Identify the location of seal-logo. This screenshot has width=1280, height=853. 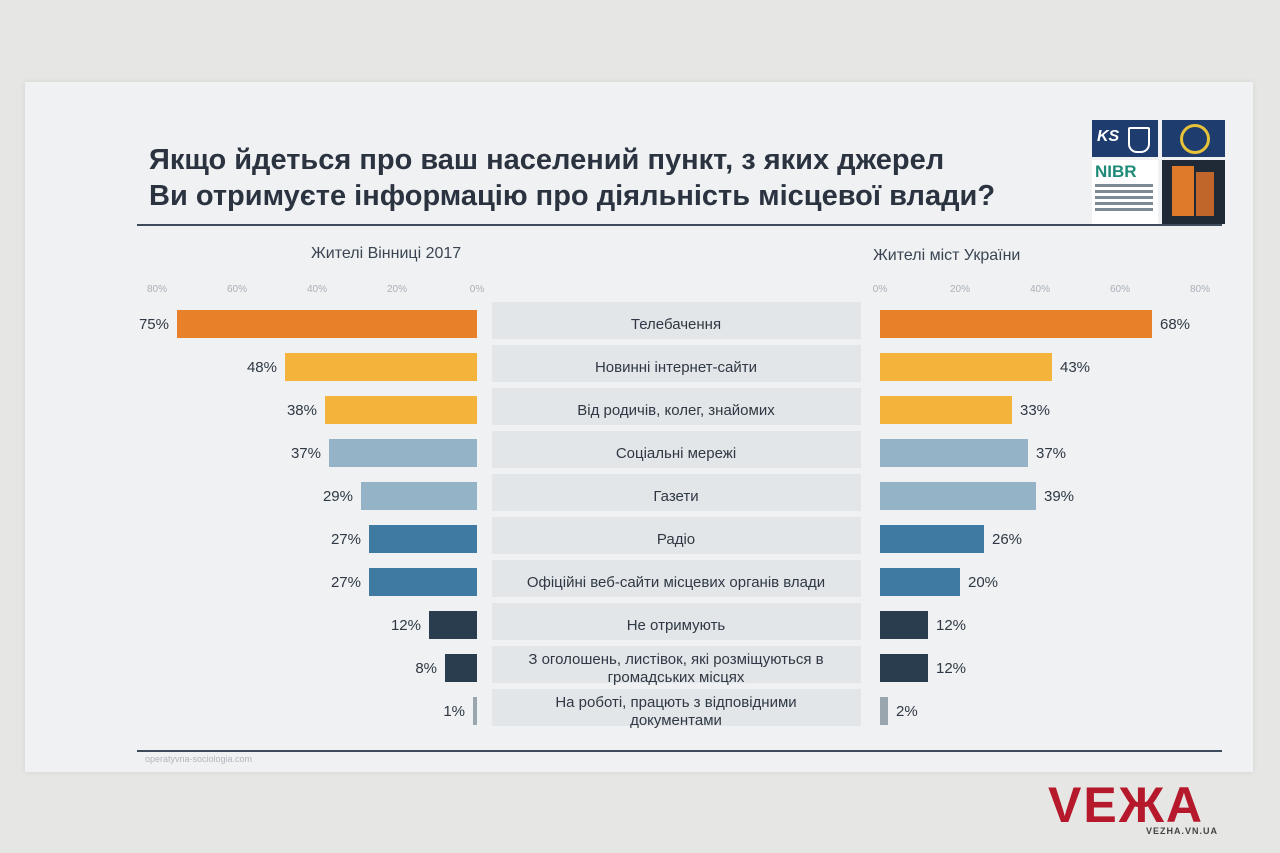
(1193, 138).